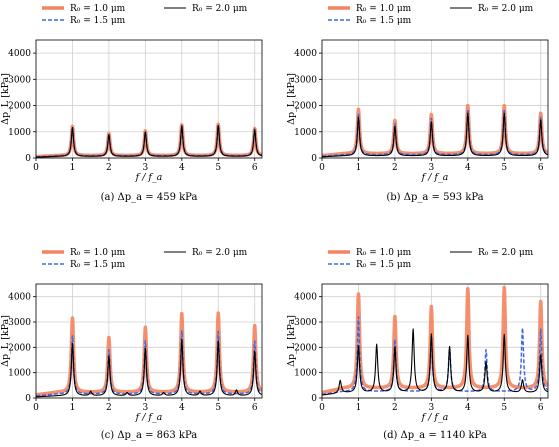 The height and width of the screenshot is (447, 559). Describe the element at coordinates (149, 435) in the screenshot. I see `panel-caption: (c) Δp_a = 863 kPa` at that location.